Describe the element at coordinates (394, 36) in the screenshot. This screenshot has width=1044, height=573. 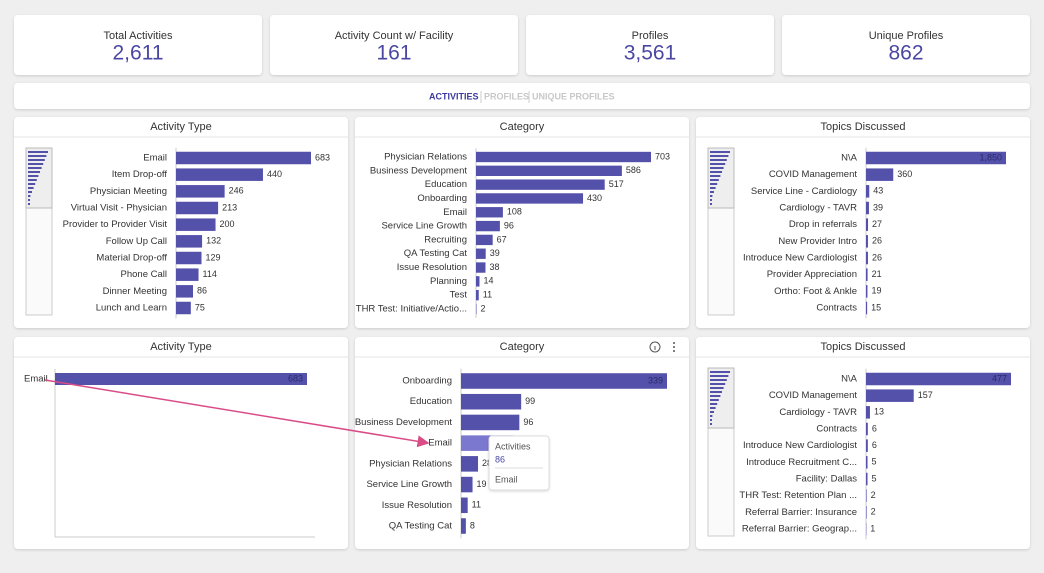
I see `kpi-label: Activity Count w/ Facility` at that location.